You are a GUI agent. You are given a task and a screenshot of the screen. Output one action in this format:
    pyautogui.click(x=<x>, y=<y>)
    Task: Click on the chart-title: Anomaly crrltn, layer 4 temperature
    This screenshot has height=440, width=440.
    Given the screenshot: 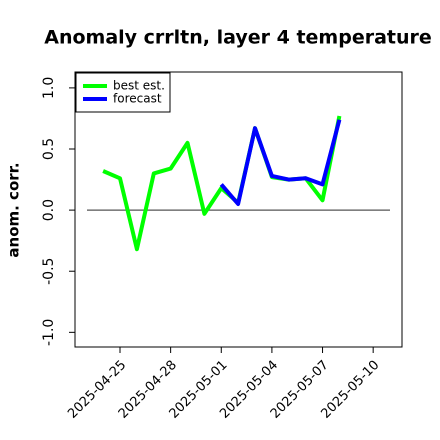 What is the action you would take?
    pyautogui.click(x=238, y=38)
    